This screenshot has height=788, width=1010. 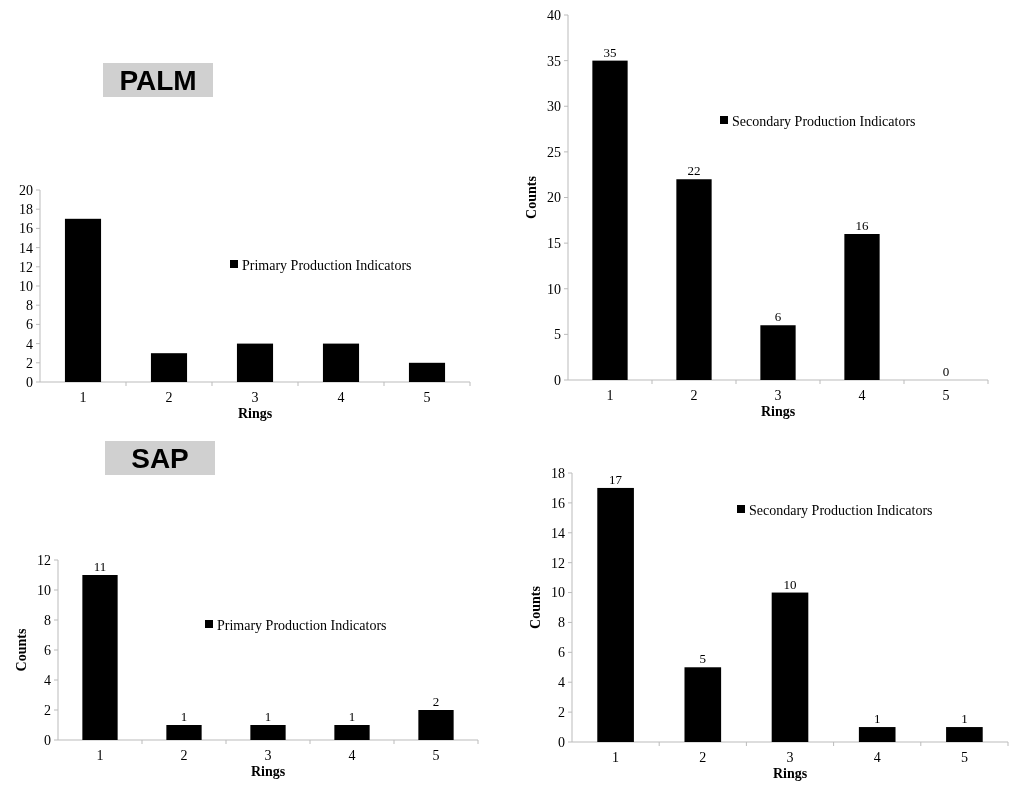 I want to click on y-tick-label: 20, so click(x=26, y=190).